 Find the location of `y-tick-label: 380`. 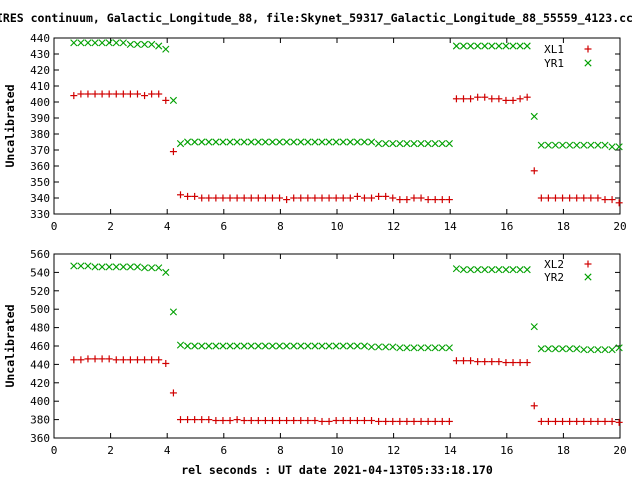

y-tick-label: 380 is located at coordinates (40, 134).